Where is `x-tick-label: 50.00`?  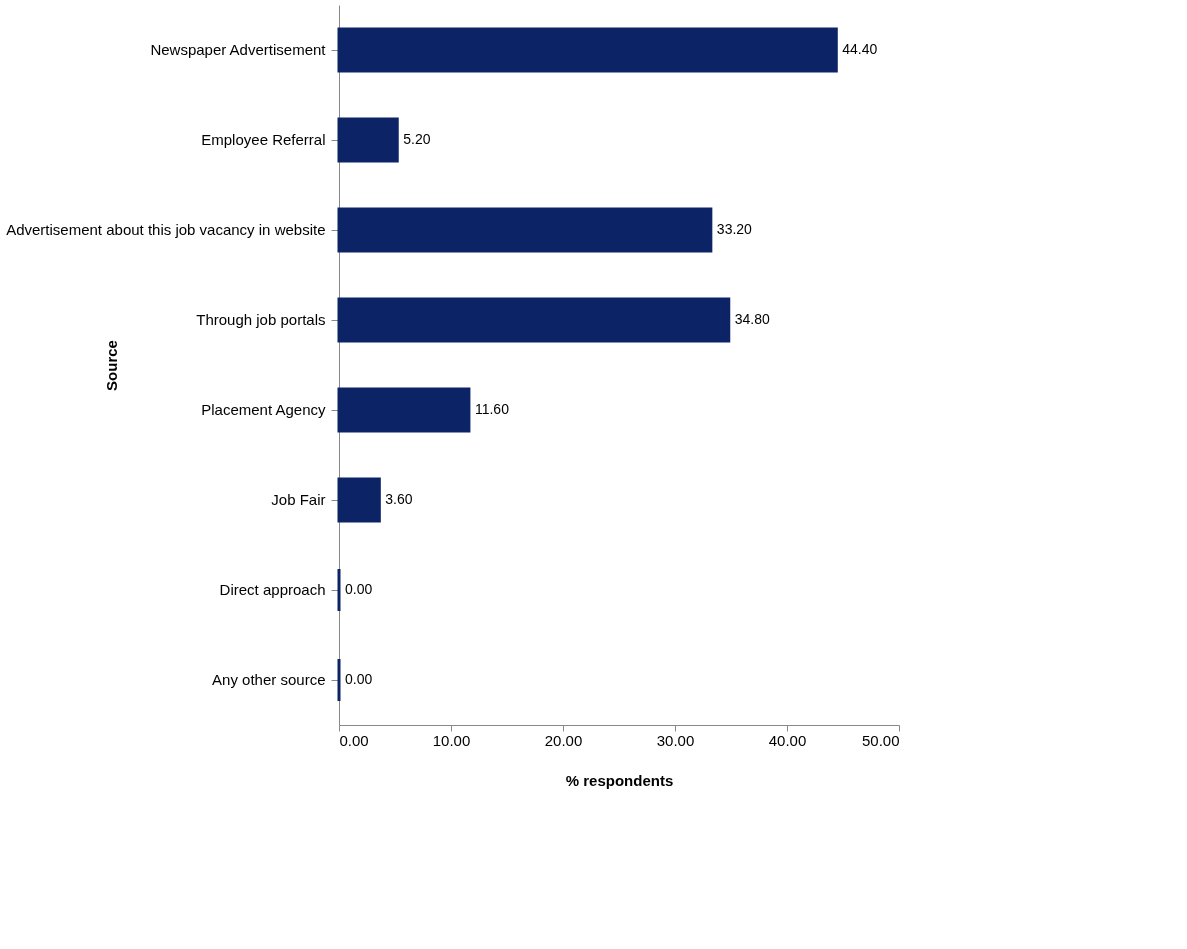
x-tick-label: 50.00 is located at coordinates (880, 740).